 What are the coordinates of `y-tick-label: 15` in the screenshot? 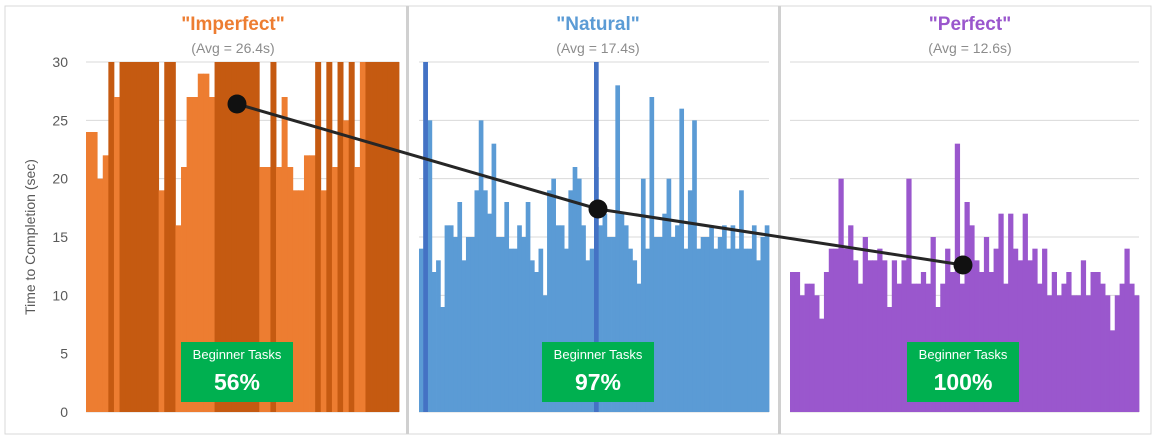 It's located at (60, 237).